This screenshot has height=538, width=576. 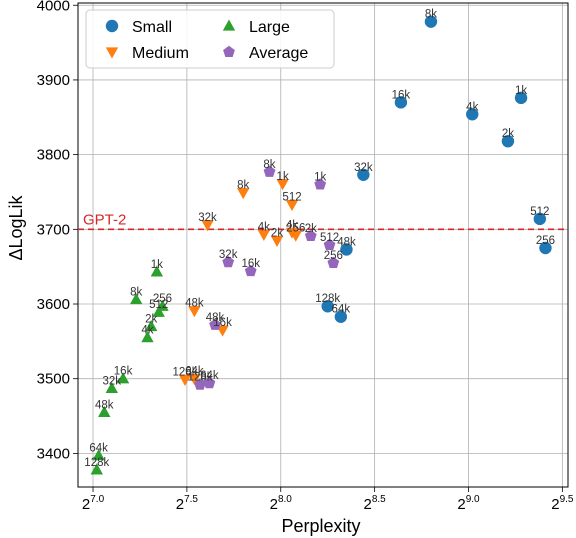 What do you see at coordinates (158, 305) in the screenshot?
I see `large-point-label: 512` at bounding box center [158, 305].